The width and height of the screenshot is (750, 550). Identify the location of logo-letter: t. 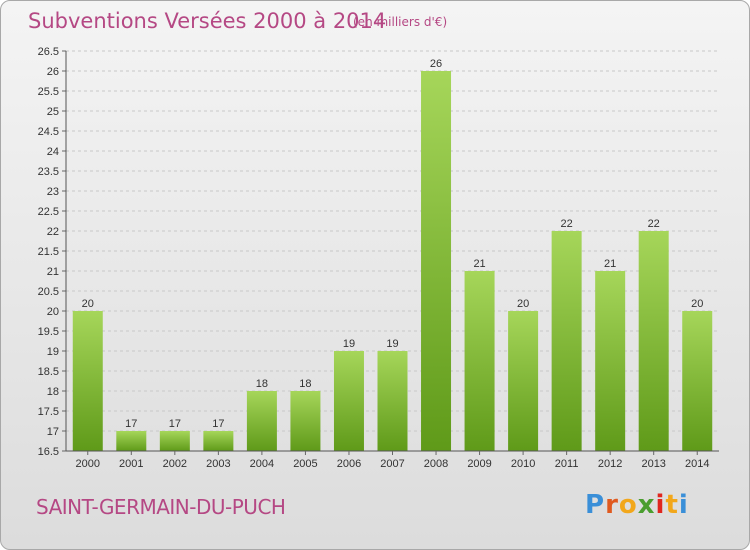
(672, 505).